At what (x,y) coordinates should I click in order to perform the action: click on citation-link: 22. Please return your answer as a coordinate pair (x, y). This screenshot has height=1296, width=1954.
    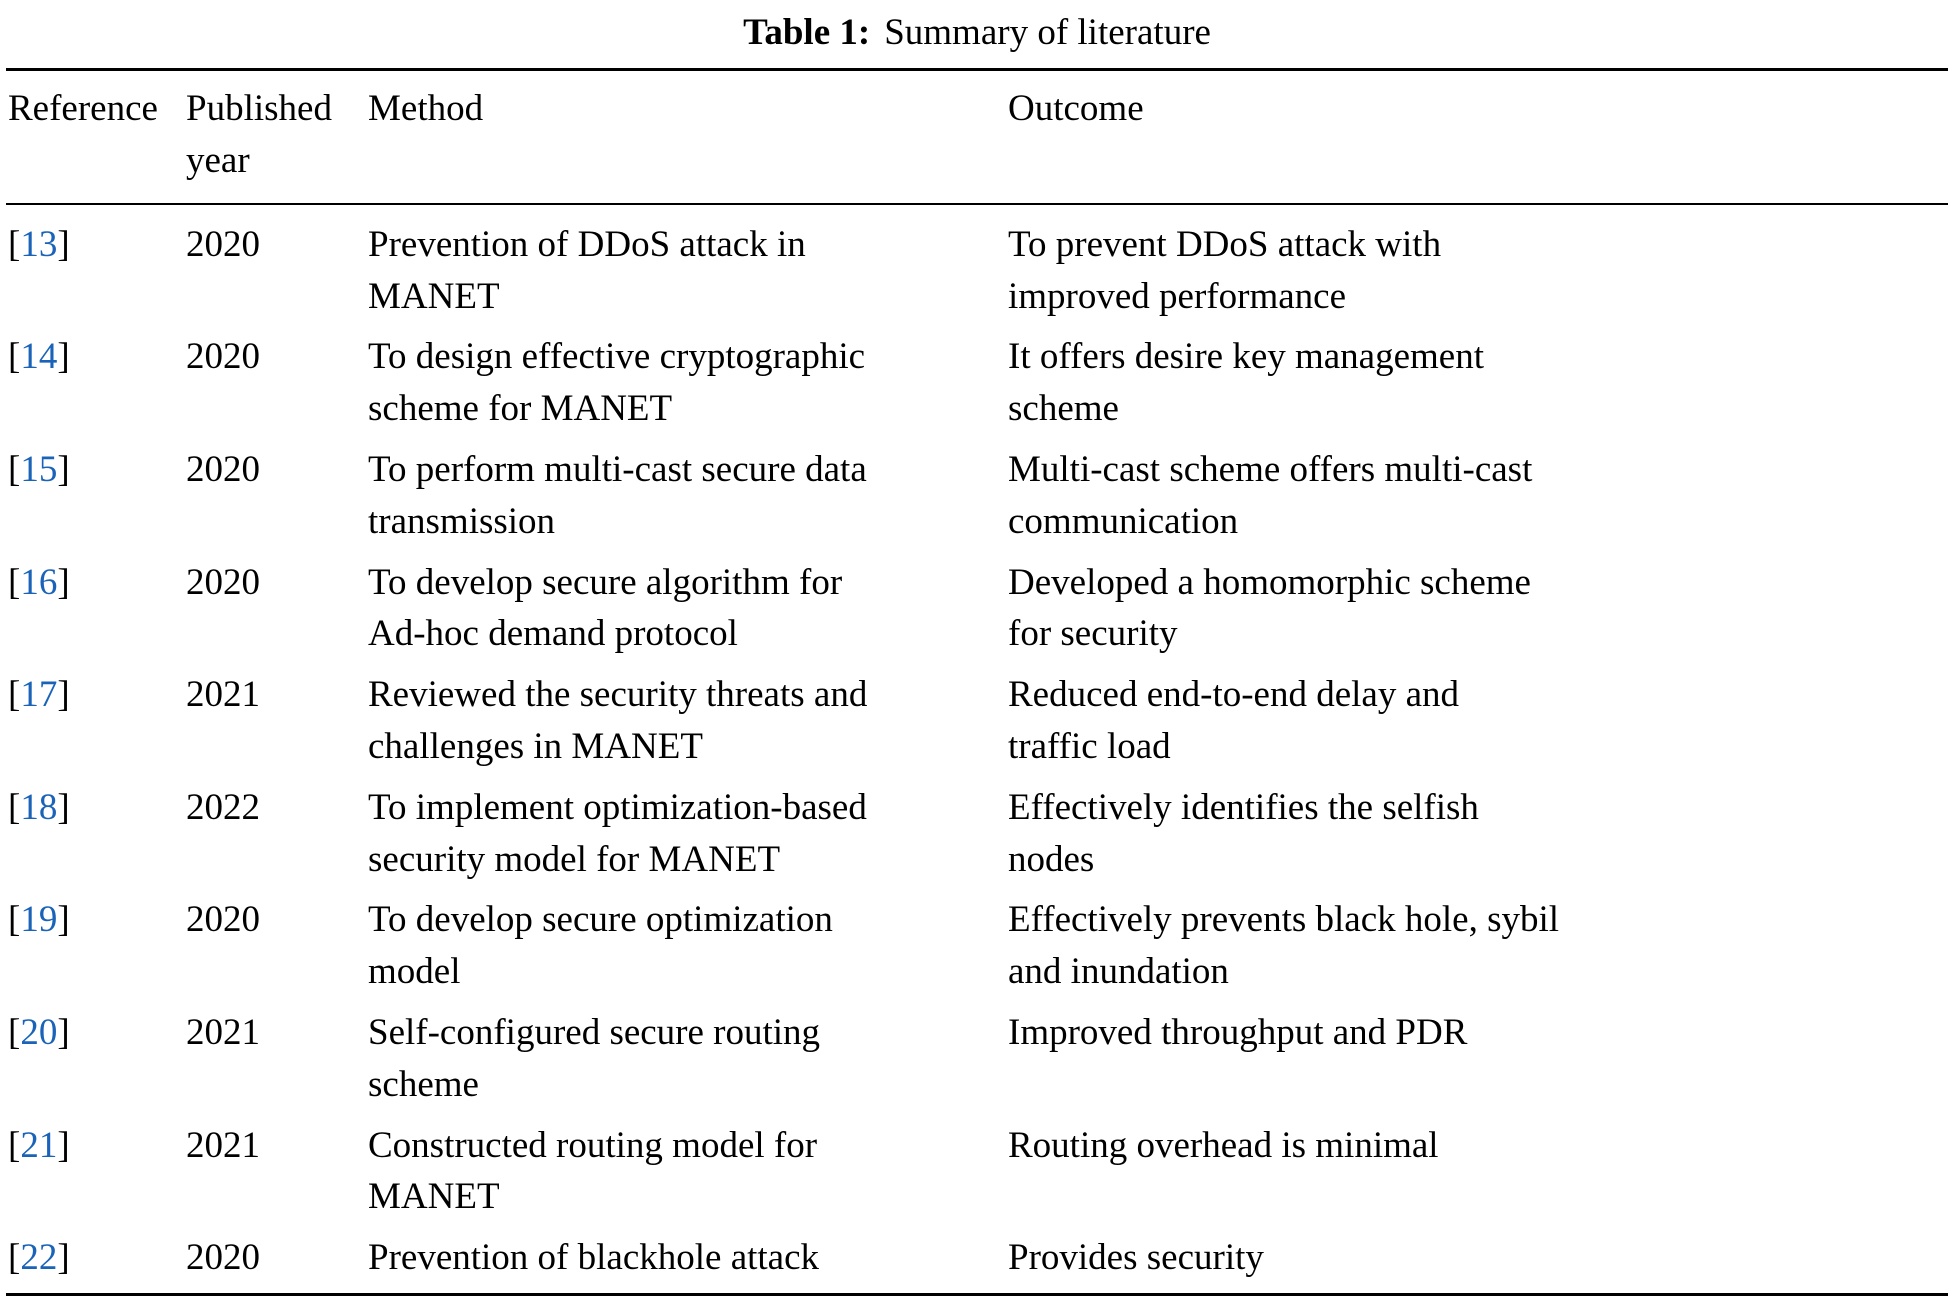
    Looking at the image, I should click on (39, 1258).